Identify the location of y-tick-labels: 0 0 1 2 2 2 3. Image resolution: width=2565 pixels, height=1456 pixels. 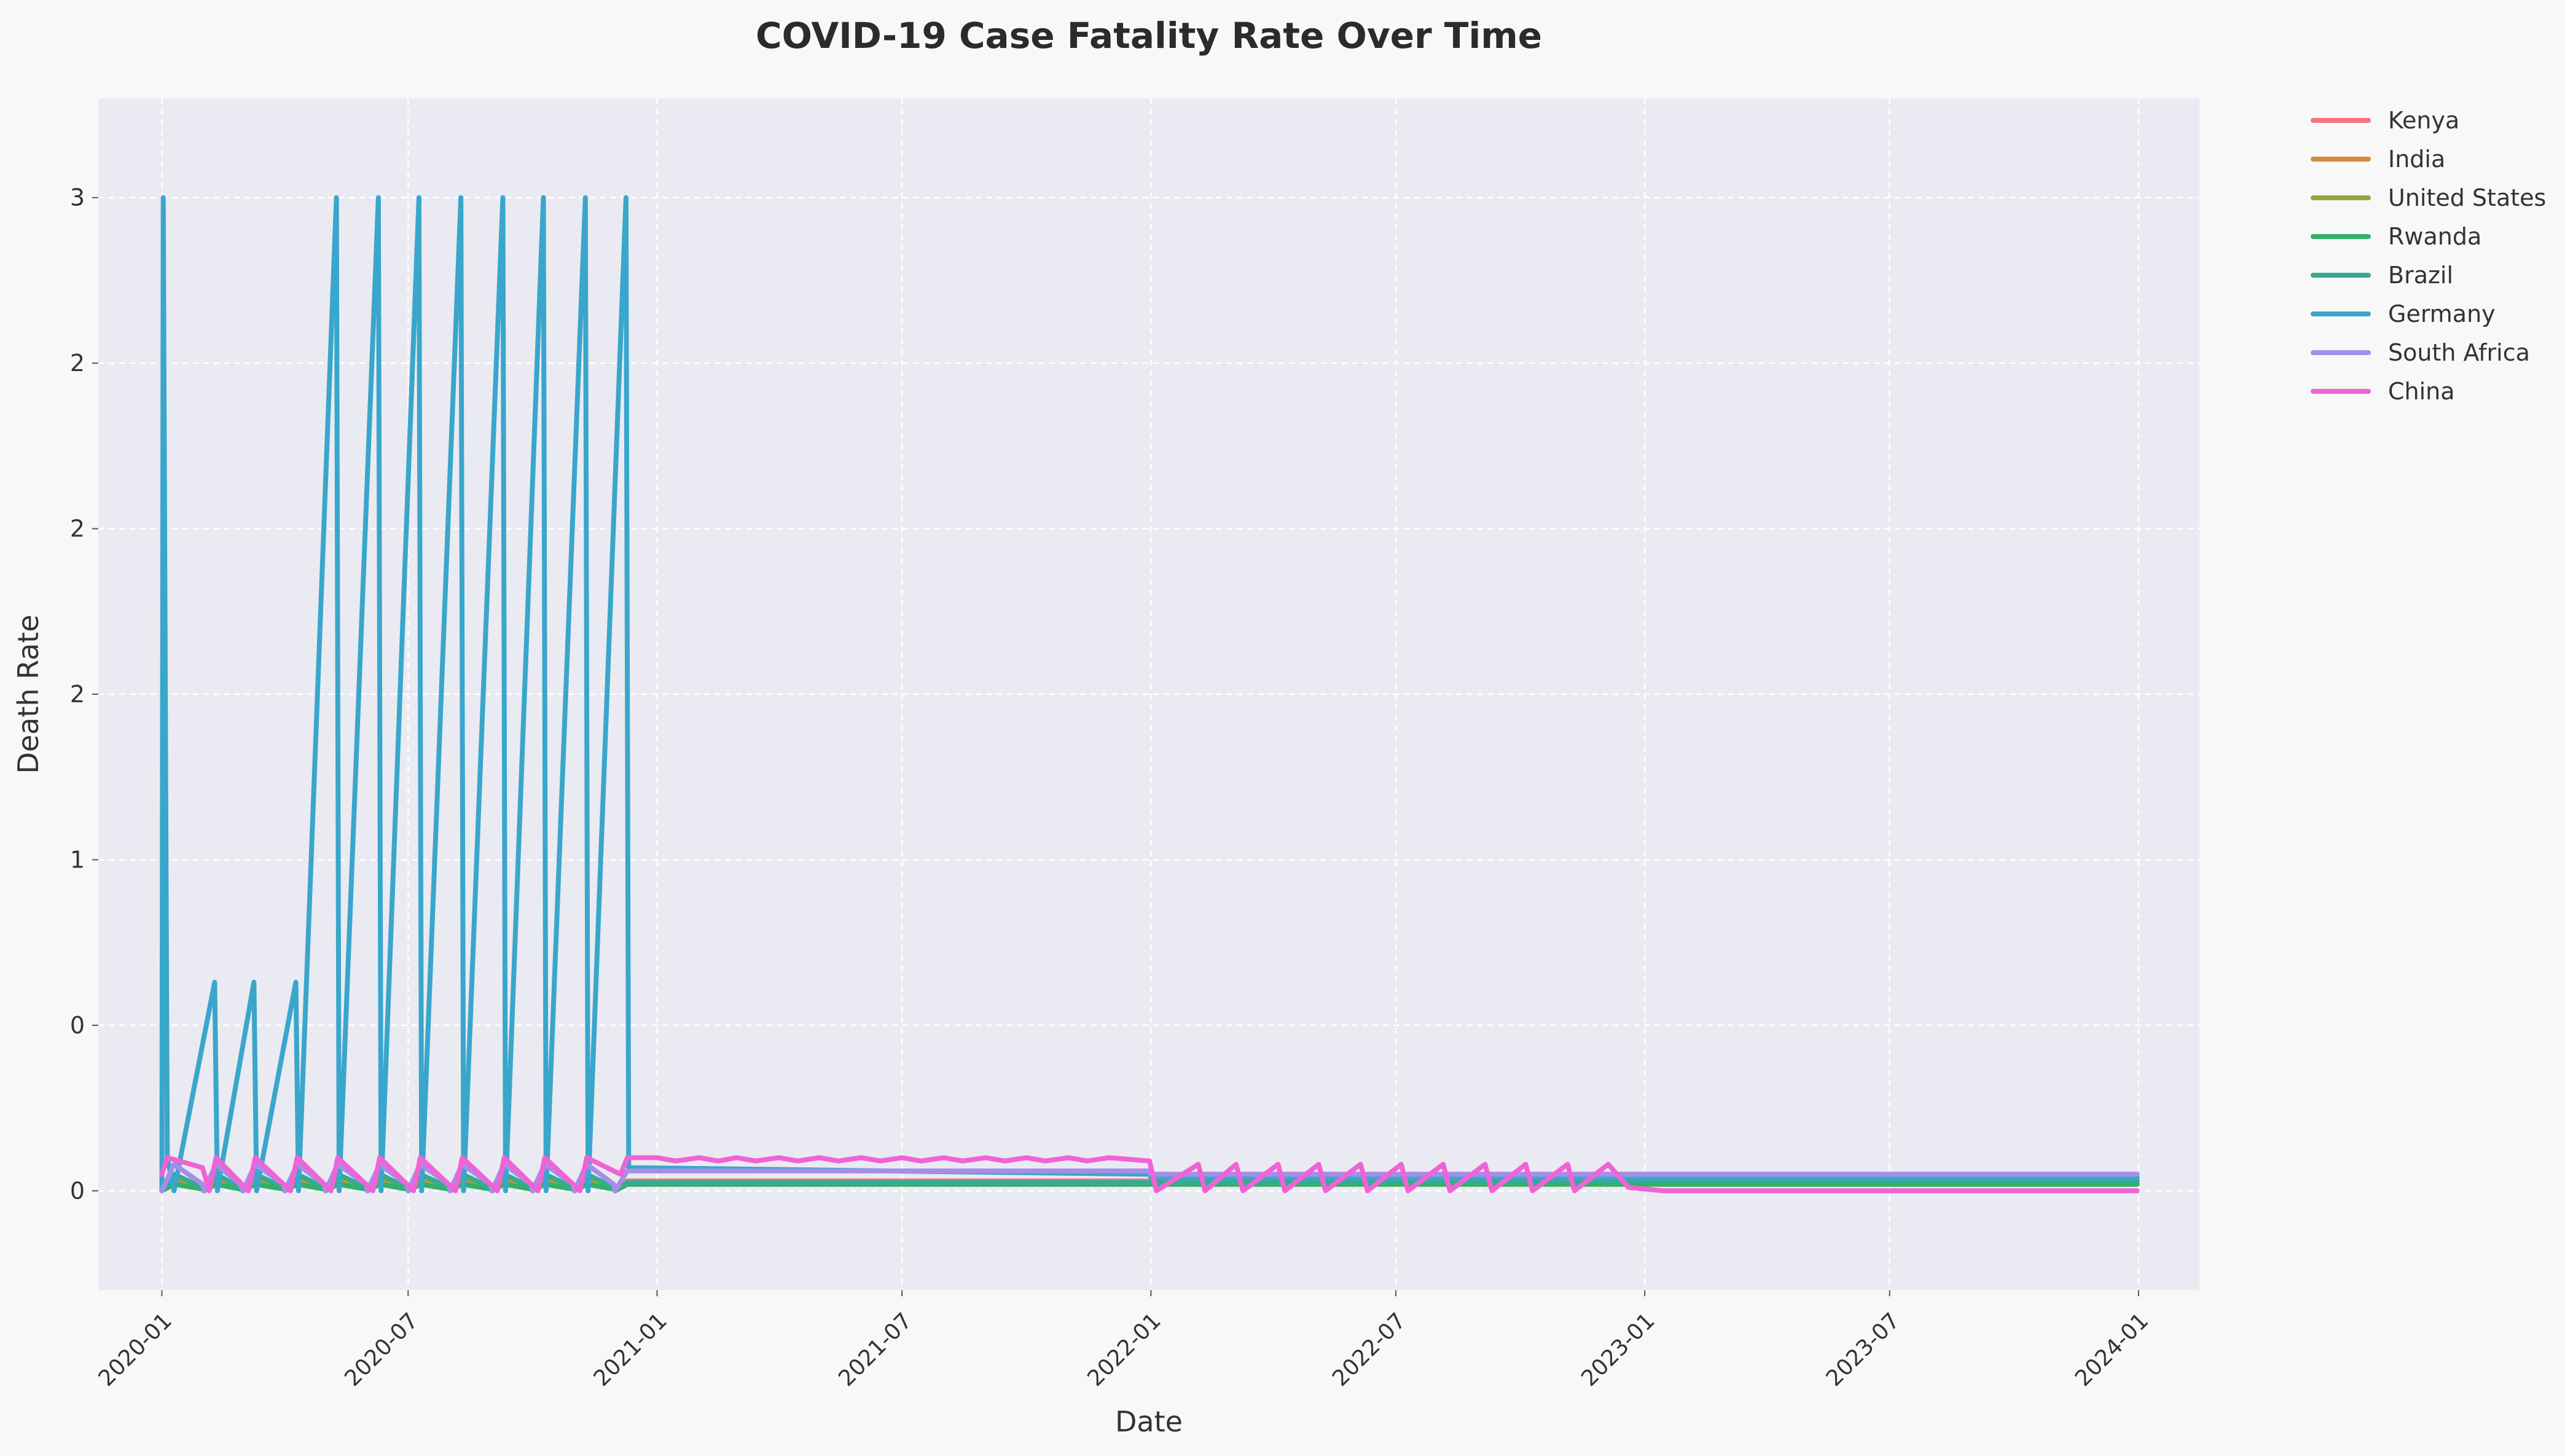
(84, 694).